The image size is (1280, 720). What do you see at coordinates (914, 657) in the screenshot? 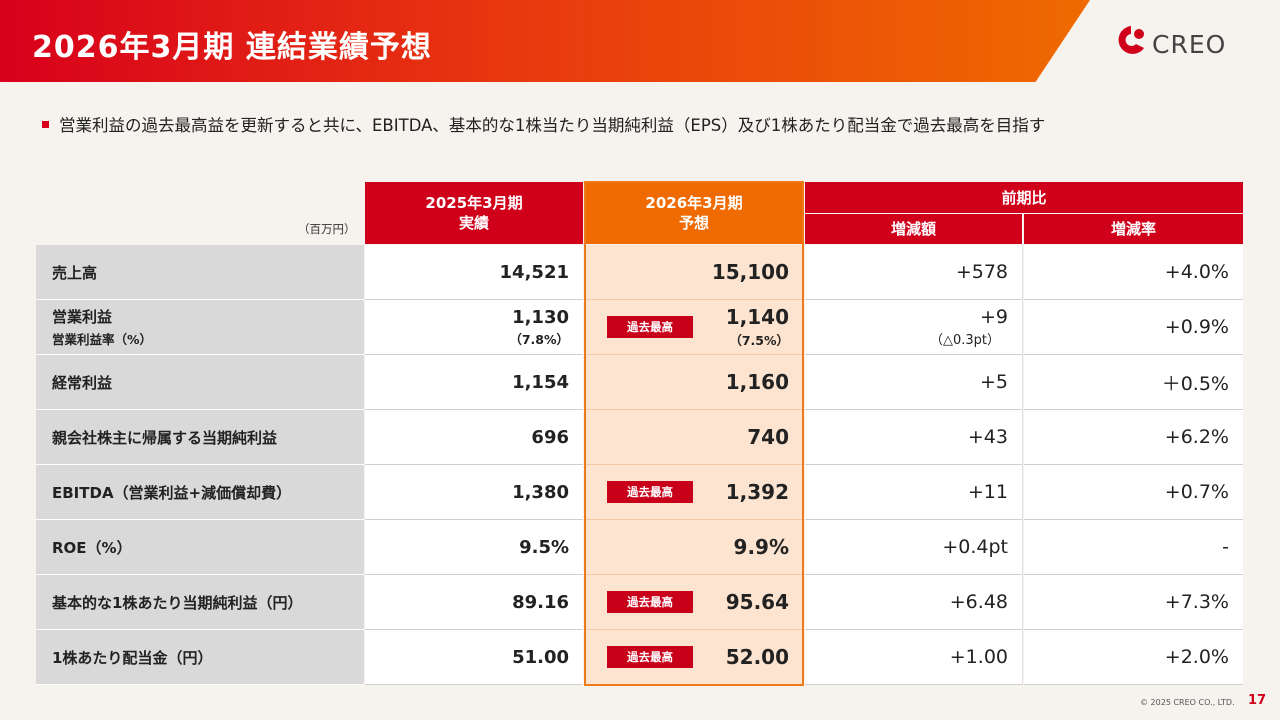
I see `diff-value-cell: +1.00` at bounding box center [914, 657].